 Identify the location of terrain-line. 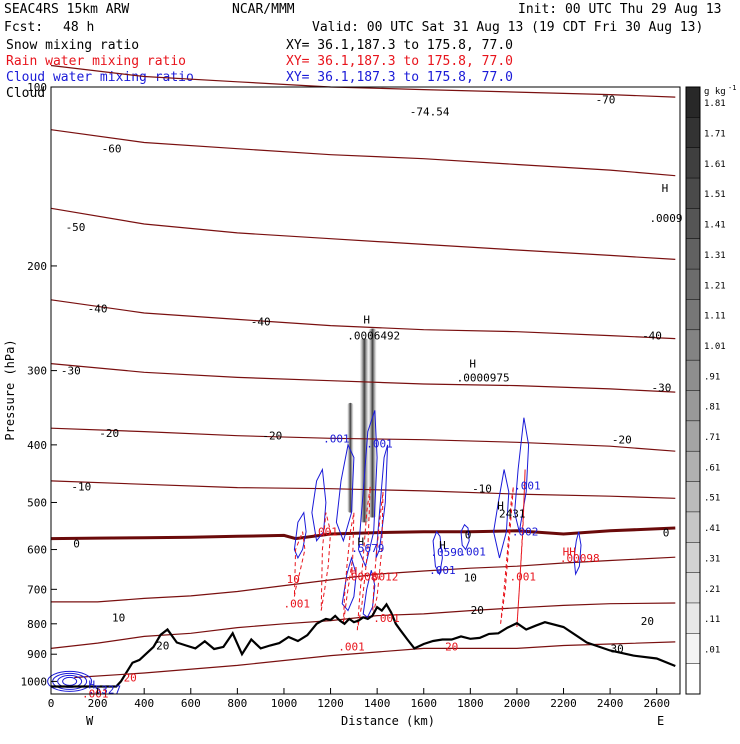
(363, 645).